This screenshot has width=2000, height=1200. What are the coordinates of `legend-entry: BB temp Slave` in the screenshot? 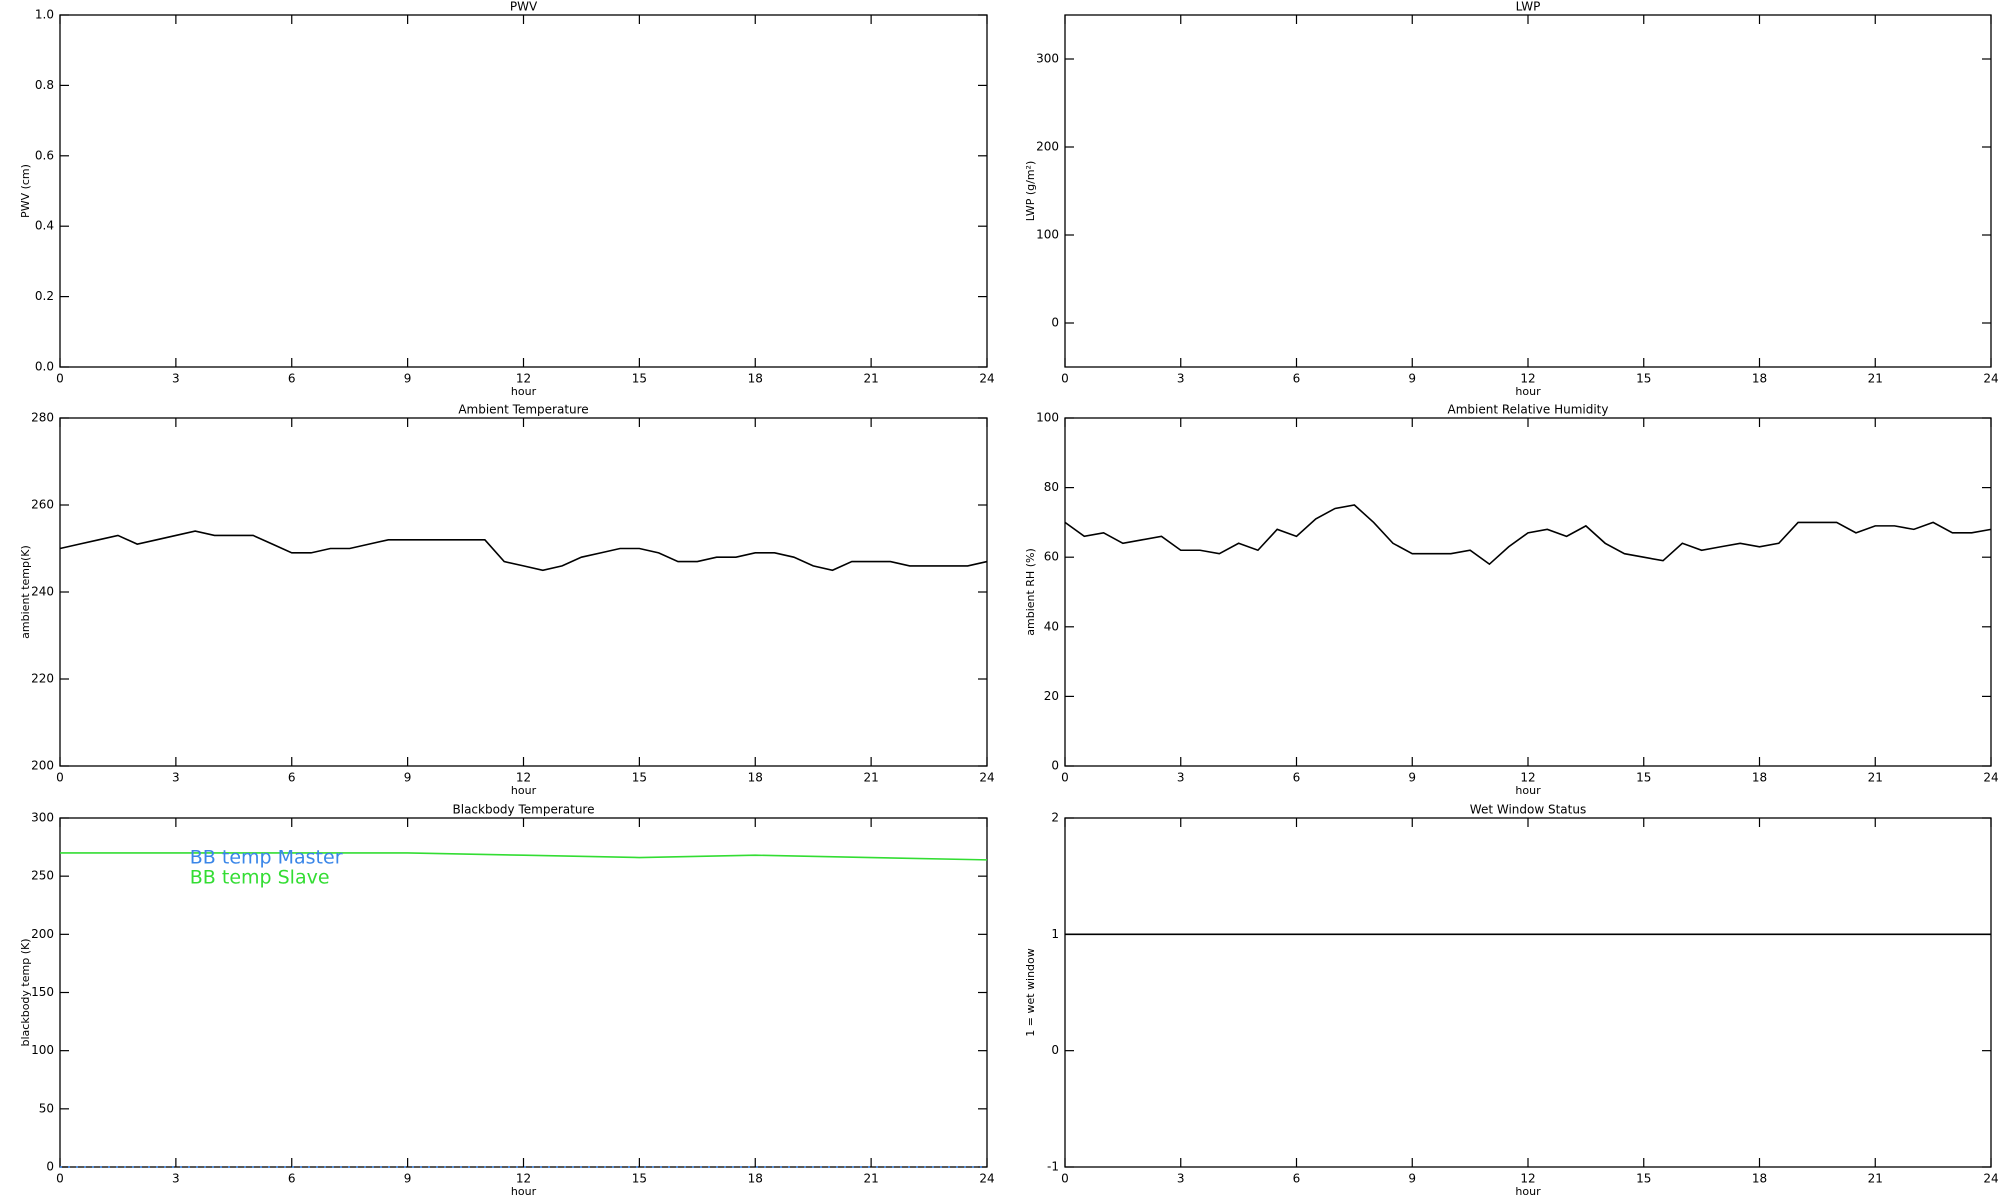 It's located at (260, 878).